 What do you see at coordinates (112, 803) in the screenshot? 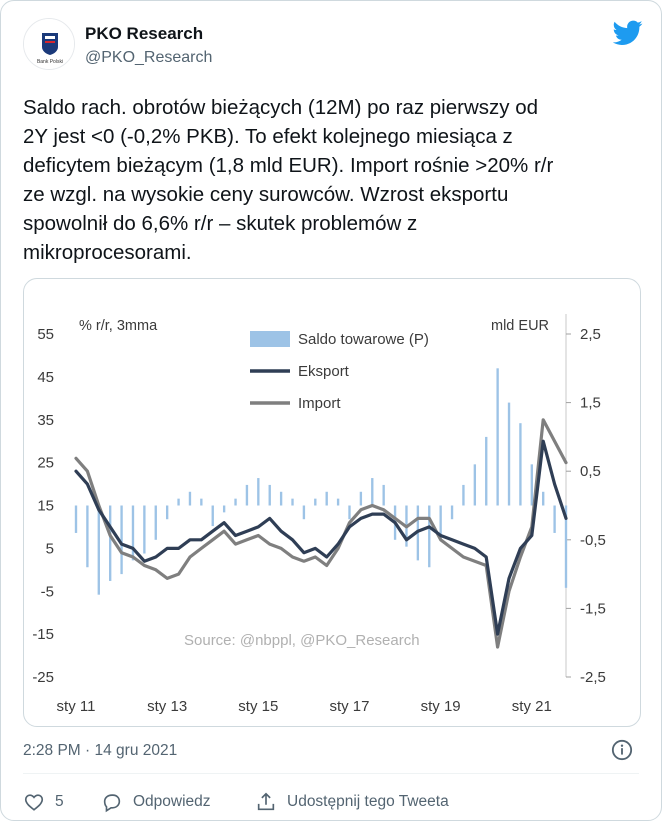
I see `reply-icon` at bounding box center [112, 803].